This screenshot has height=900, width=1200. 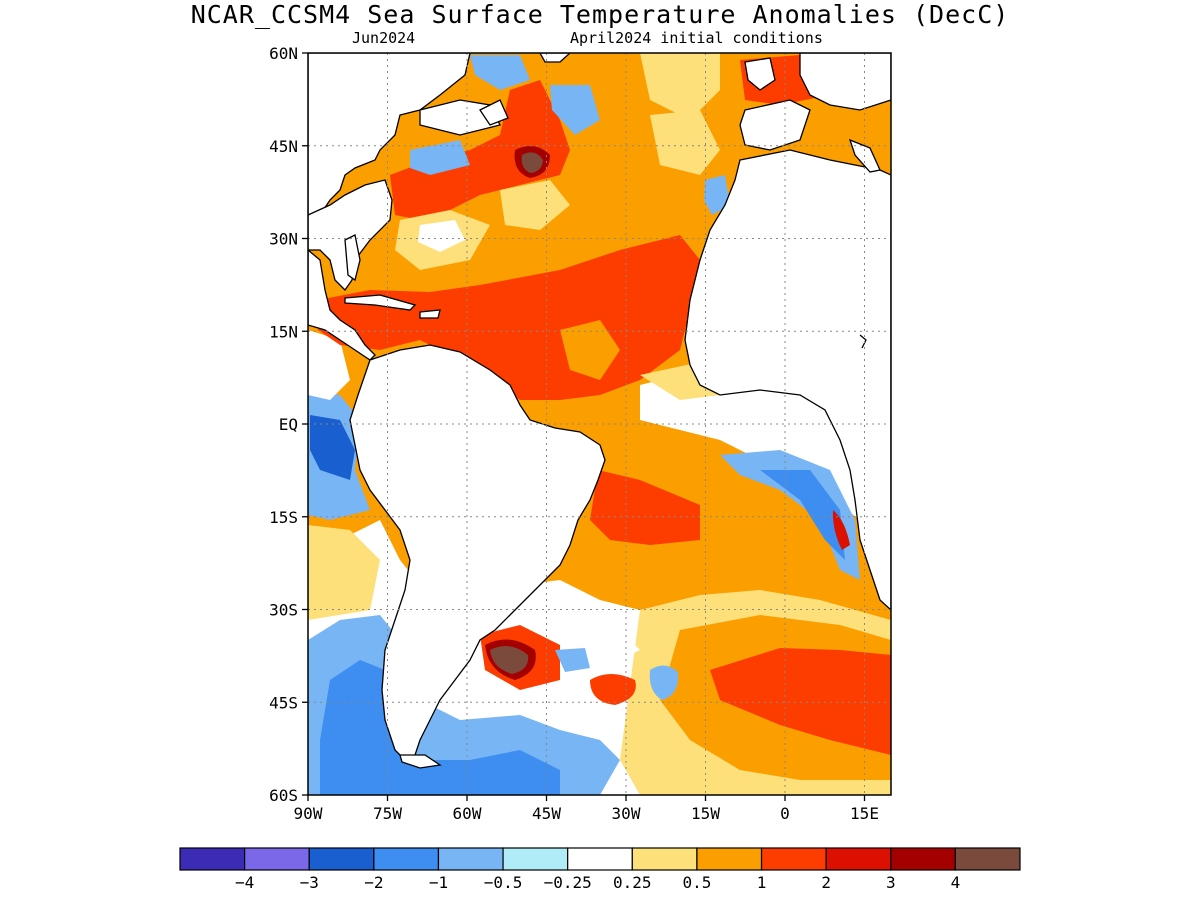 I want to click on colorbar-label: 1, so click(x=762, y=882).